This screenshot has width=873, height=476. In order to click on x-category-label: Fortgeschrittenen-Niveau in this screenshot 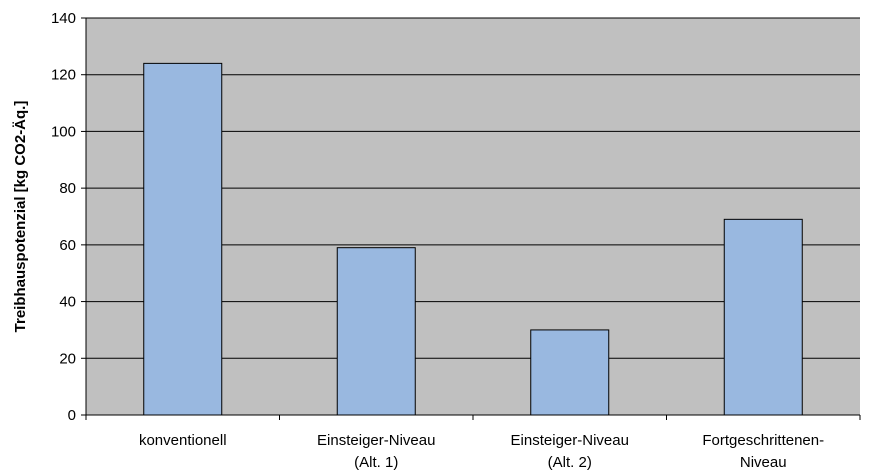, I will do `click(763, 451)`.